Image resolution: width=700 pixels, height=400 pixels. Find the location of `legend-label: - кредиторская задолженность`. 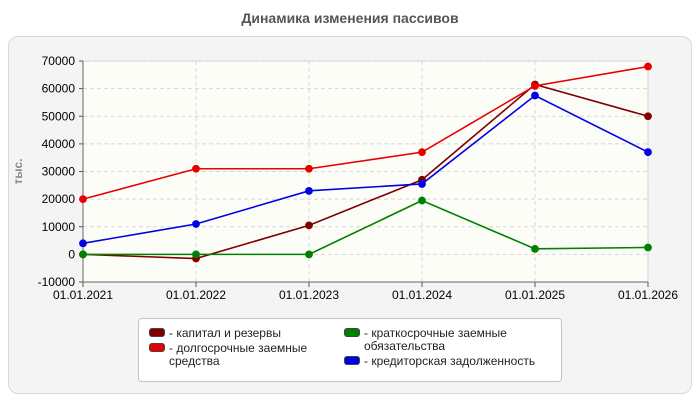

legend-label: - кредиторская задолженность is located at coordinates (456, 361).